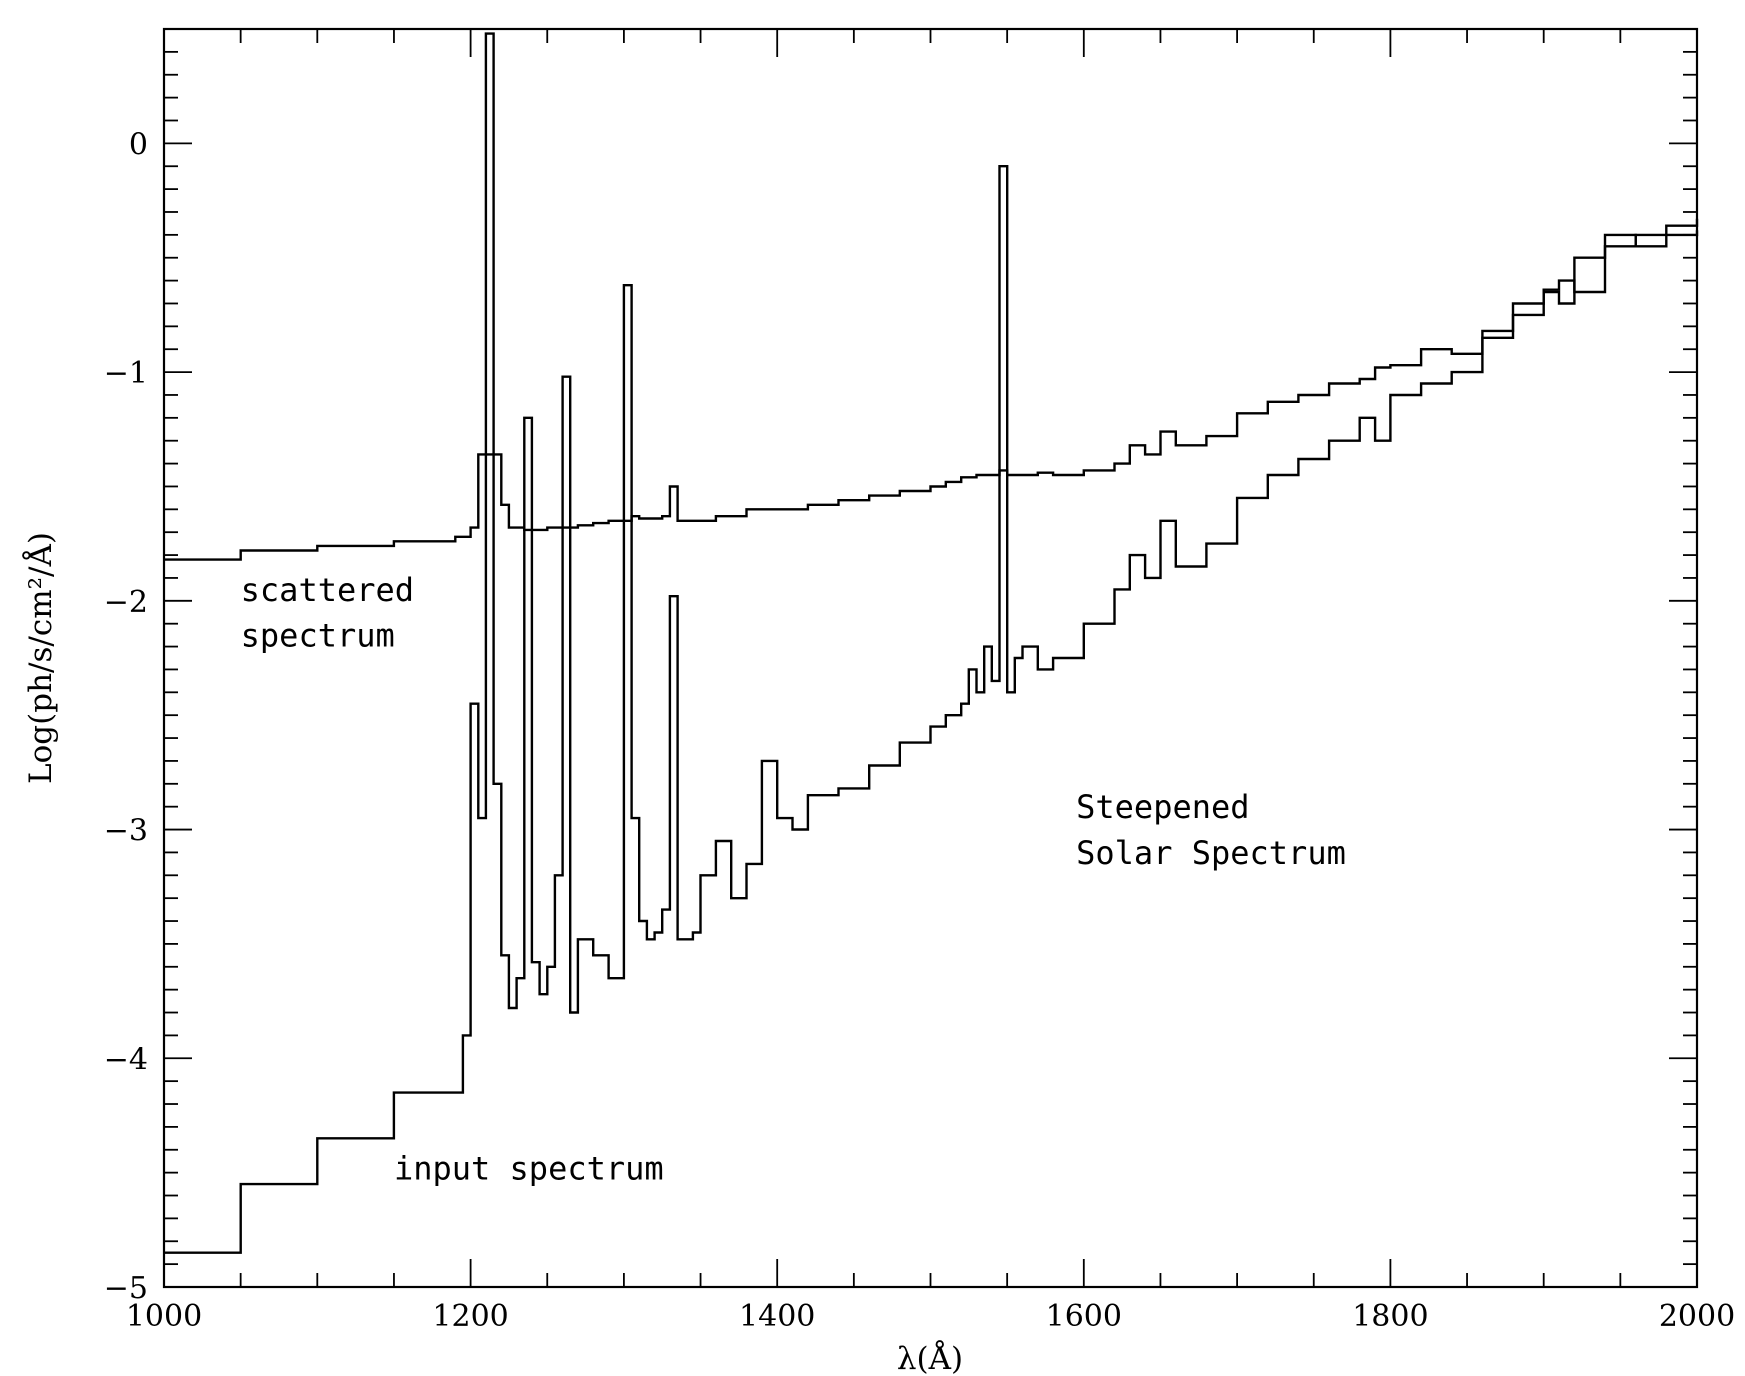 This screenshot has width=1745, height=1376. What do you see at coordinates (529, 1168) in the screenshot?
I see `annotation-label: input spectrum` at bounding box center [529, 1168].